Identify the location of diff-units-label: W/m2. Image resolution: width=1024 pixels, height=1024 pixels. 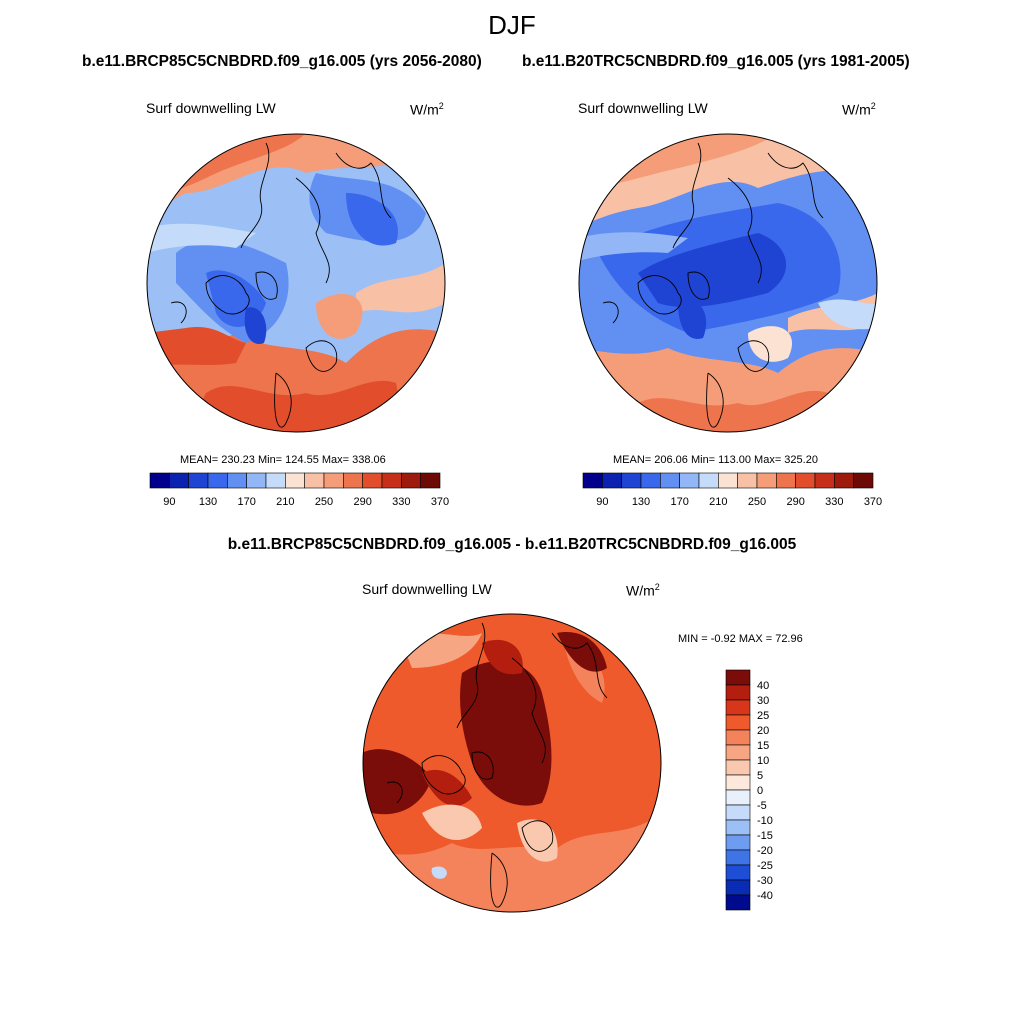
(643, 590).